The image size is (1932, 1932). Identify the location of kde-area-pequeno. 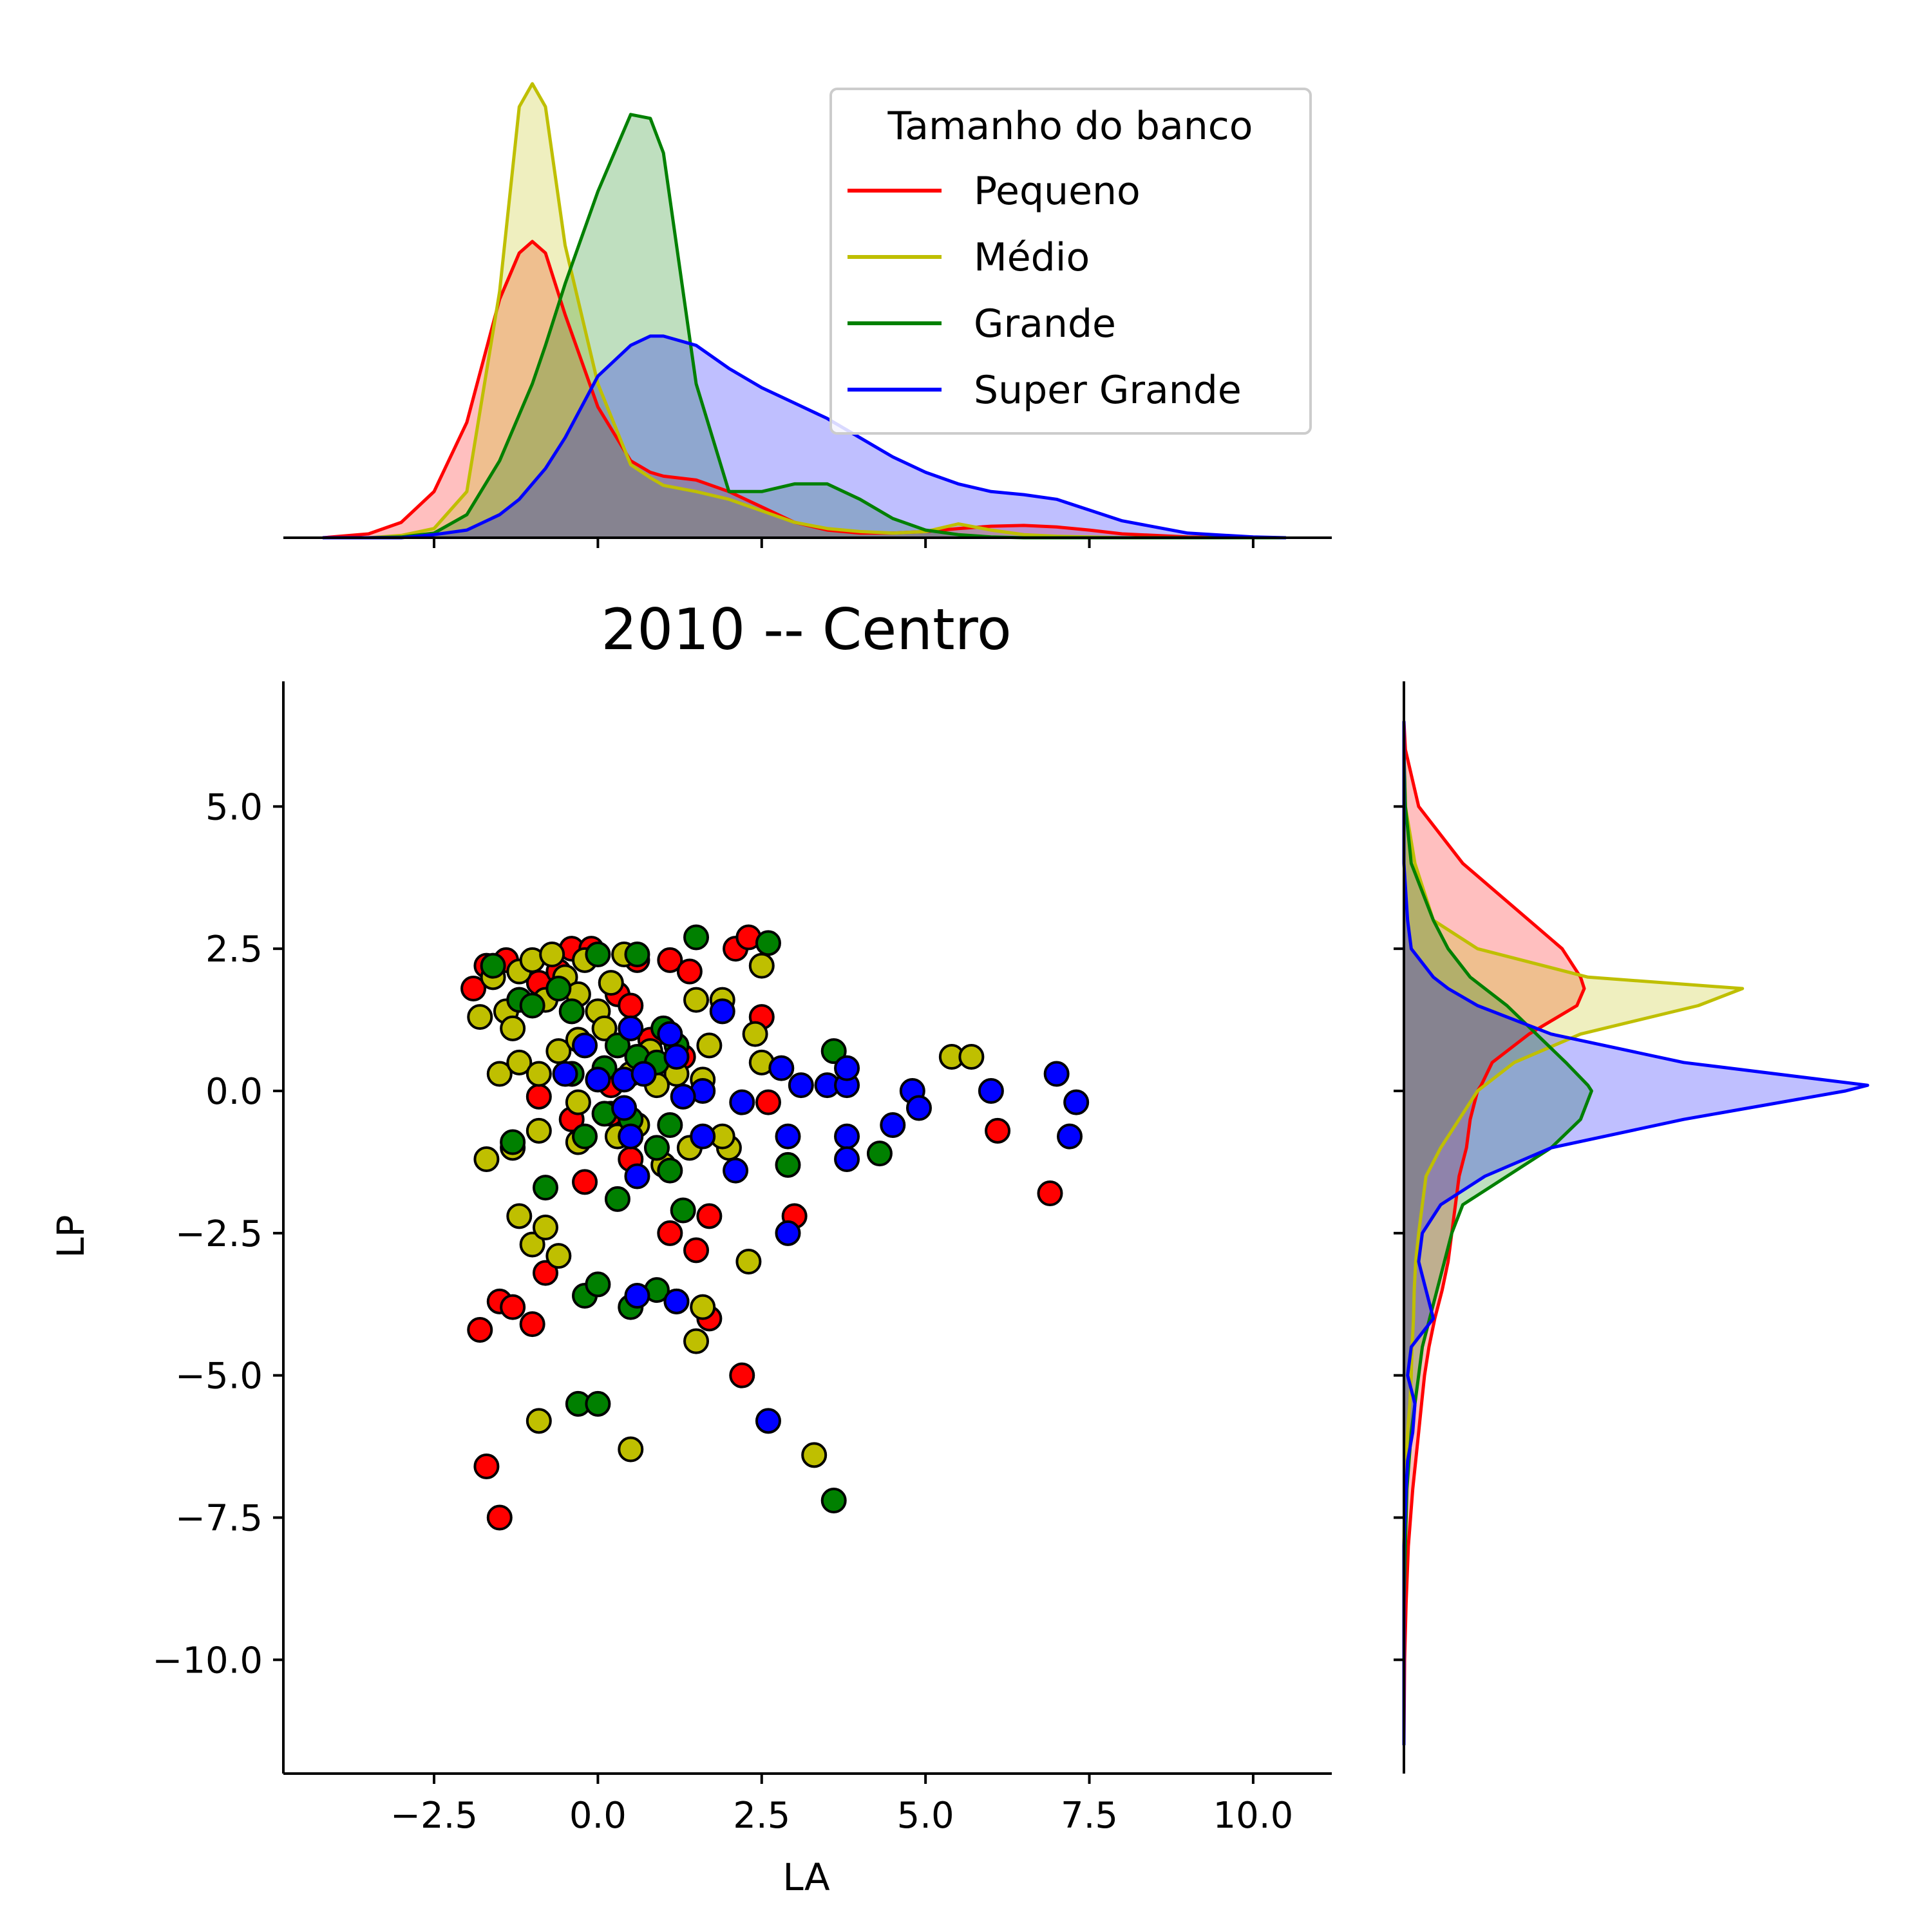
(1494, 1233).